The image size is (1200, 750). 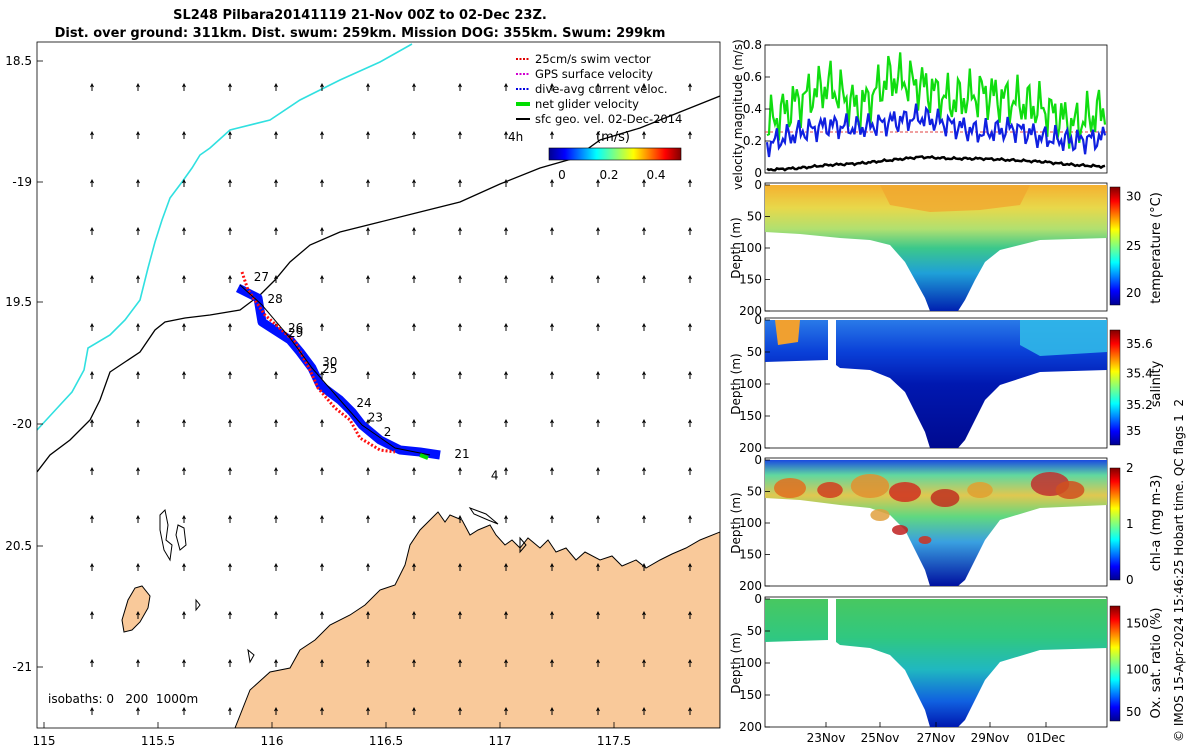 I want to click on depth-tick-label: 0, so click(x=758, y=599).